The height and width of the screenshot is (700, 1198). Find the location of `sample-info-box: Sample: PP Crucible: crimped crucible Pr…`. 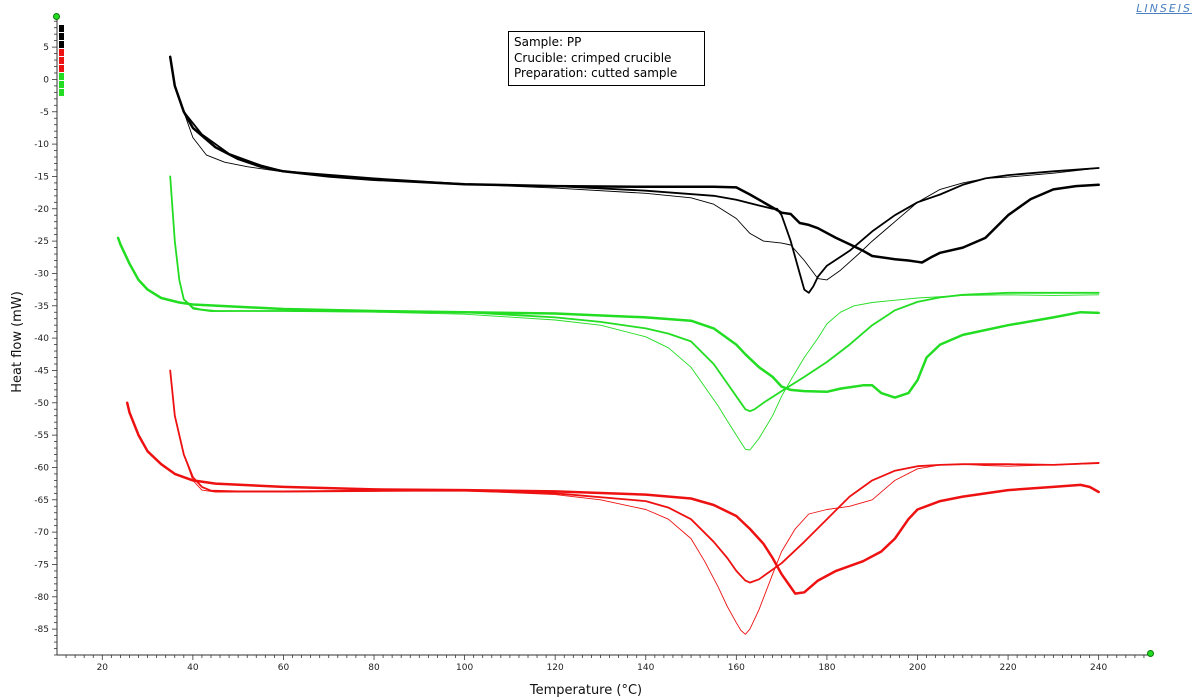

sample-info-box: Sample: PP Crucible: crimped crucible Pr… is located at coordinates (606, 58).